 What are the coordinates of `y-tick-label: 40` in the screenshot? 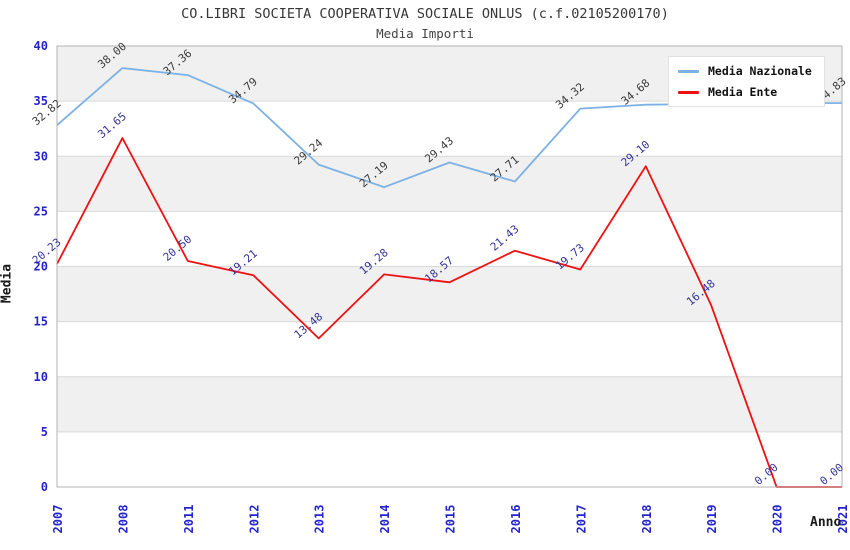 It's located at (41, 46).